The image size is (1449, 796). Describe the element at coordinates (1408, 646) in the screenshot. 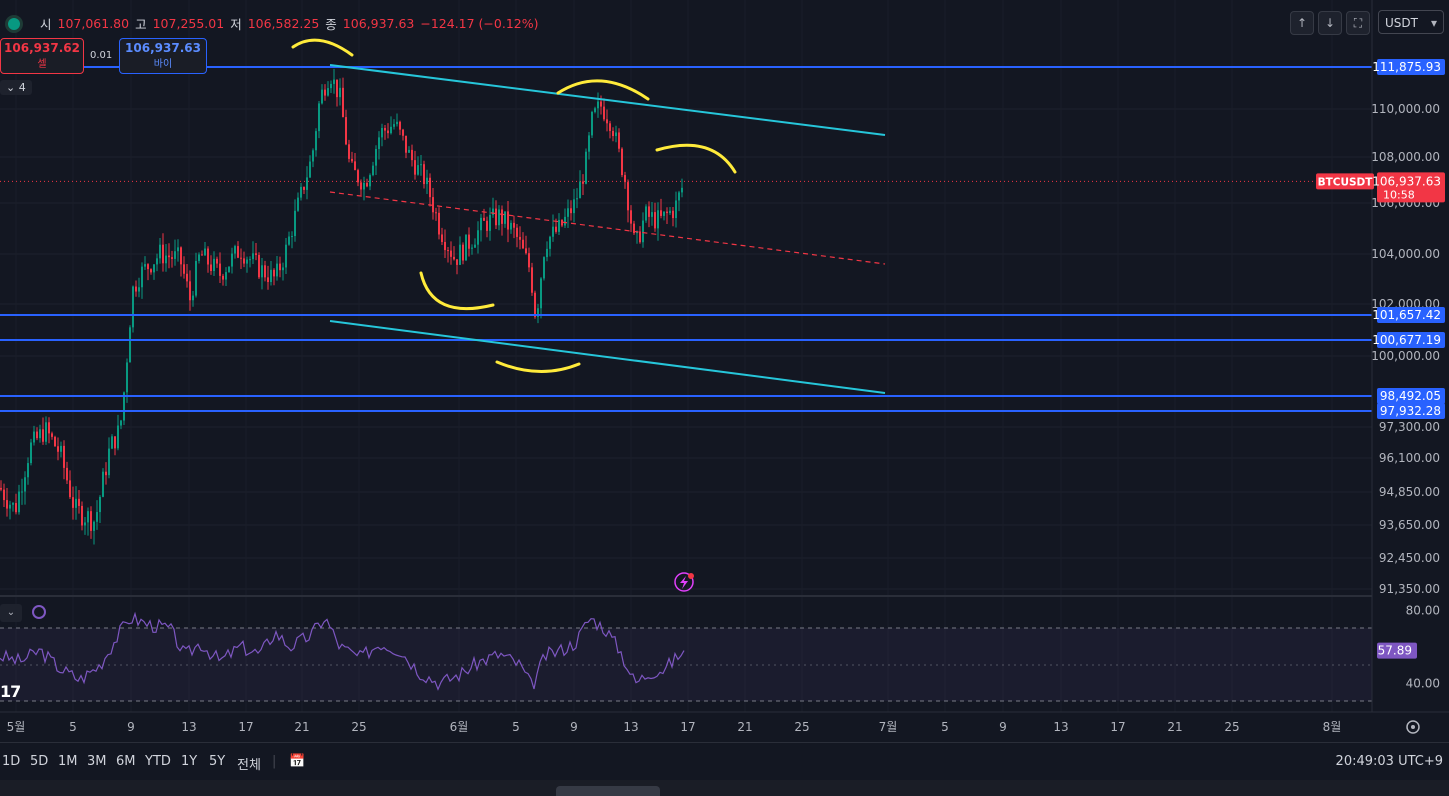

I see `rsi-axis: 80.00 40.00 57.89` at that location.